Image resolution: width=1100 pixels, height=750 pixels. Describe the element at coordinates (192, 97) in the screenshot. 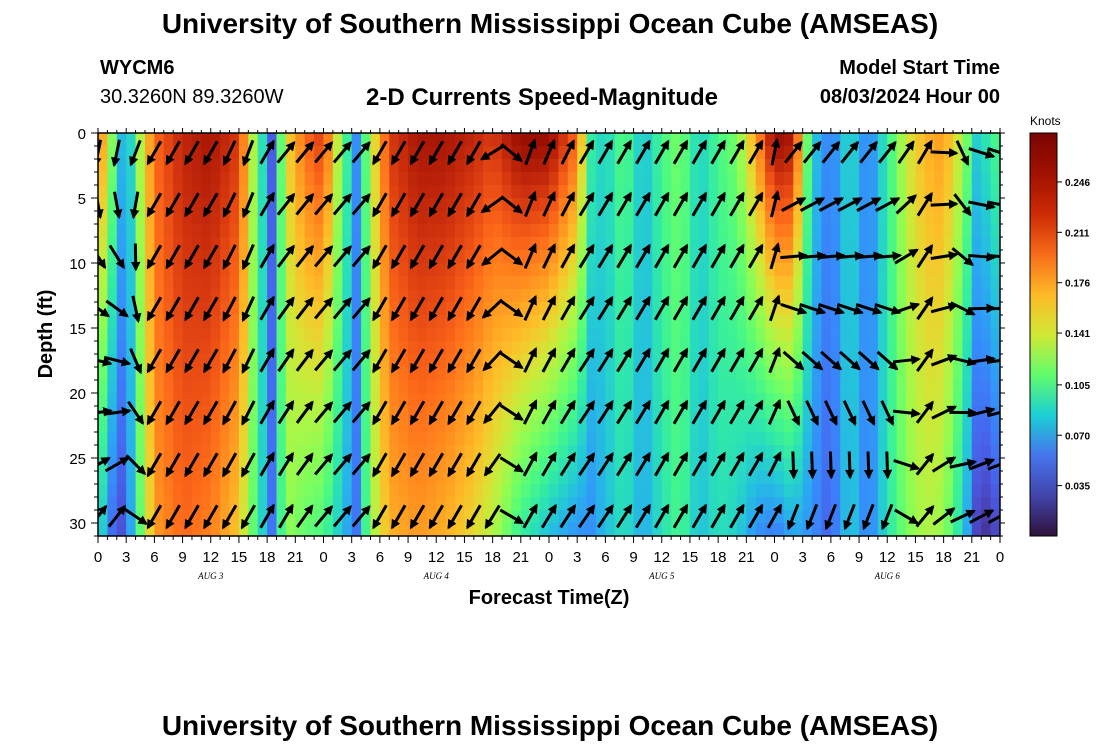

I see `station-location: 30.3260N 89.3260W` at that location.